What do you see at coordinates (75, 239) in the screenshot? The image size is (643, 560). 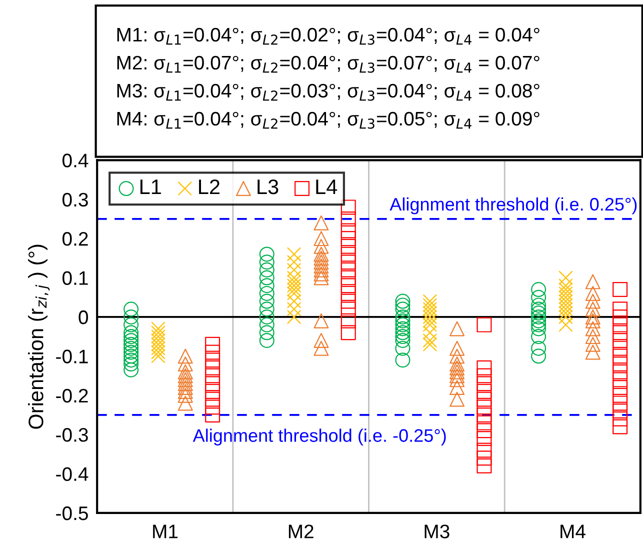 I see `y-tick-label: 0.2` at bounding box center [75, 239].